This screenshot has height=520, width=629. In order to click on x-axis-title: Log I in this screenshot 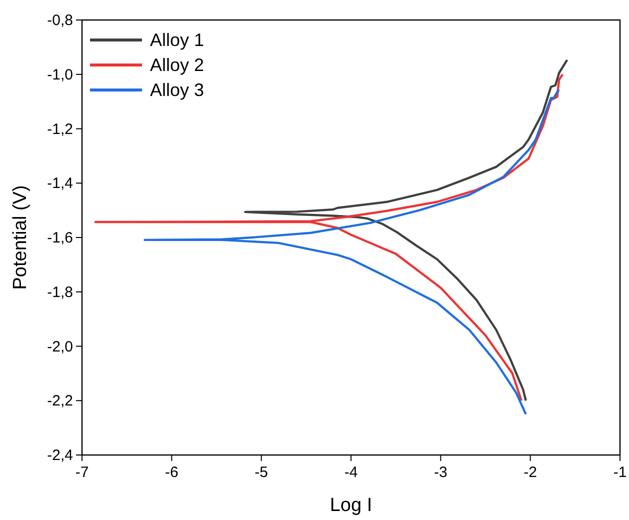, I will do `click(351, 505)`.